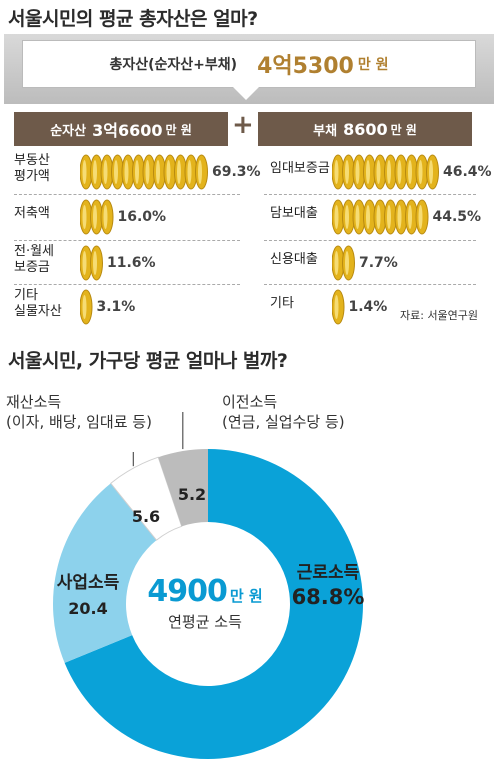  I want to click on slice-business-income-name: 사업소득, so click(88, 583).